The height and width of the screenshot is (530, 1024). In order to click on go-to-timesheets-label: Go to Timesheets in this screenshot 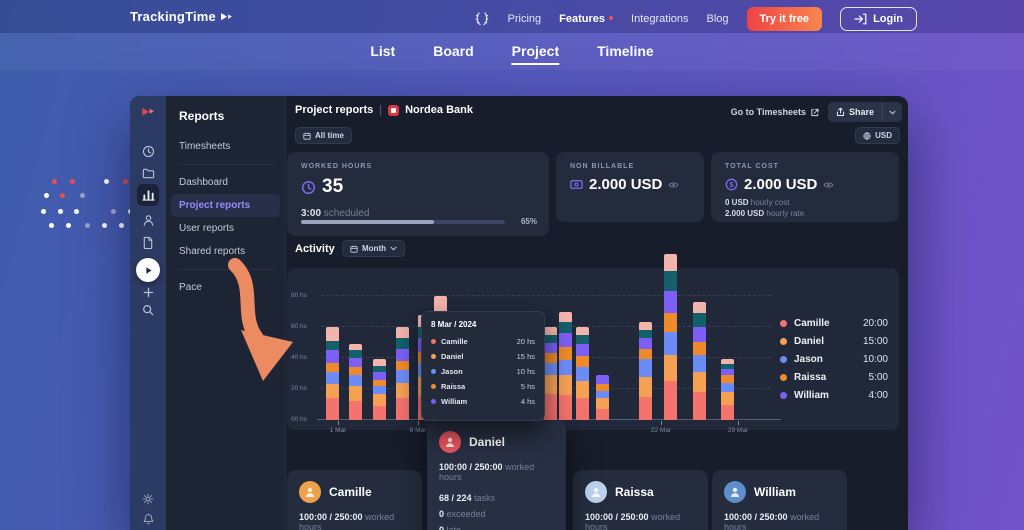, I will do `click(768, 112)`.